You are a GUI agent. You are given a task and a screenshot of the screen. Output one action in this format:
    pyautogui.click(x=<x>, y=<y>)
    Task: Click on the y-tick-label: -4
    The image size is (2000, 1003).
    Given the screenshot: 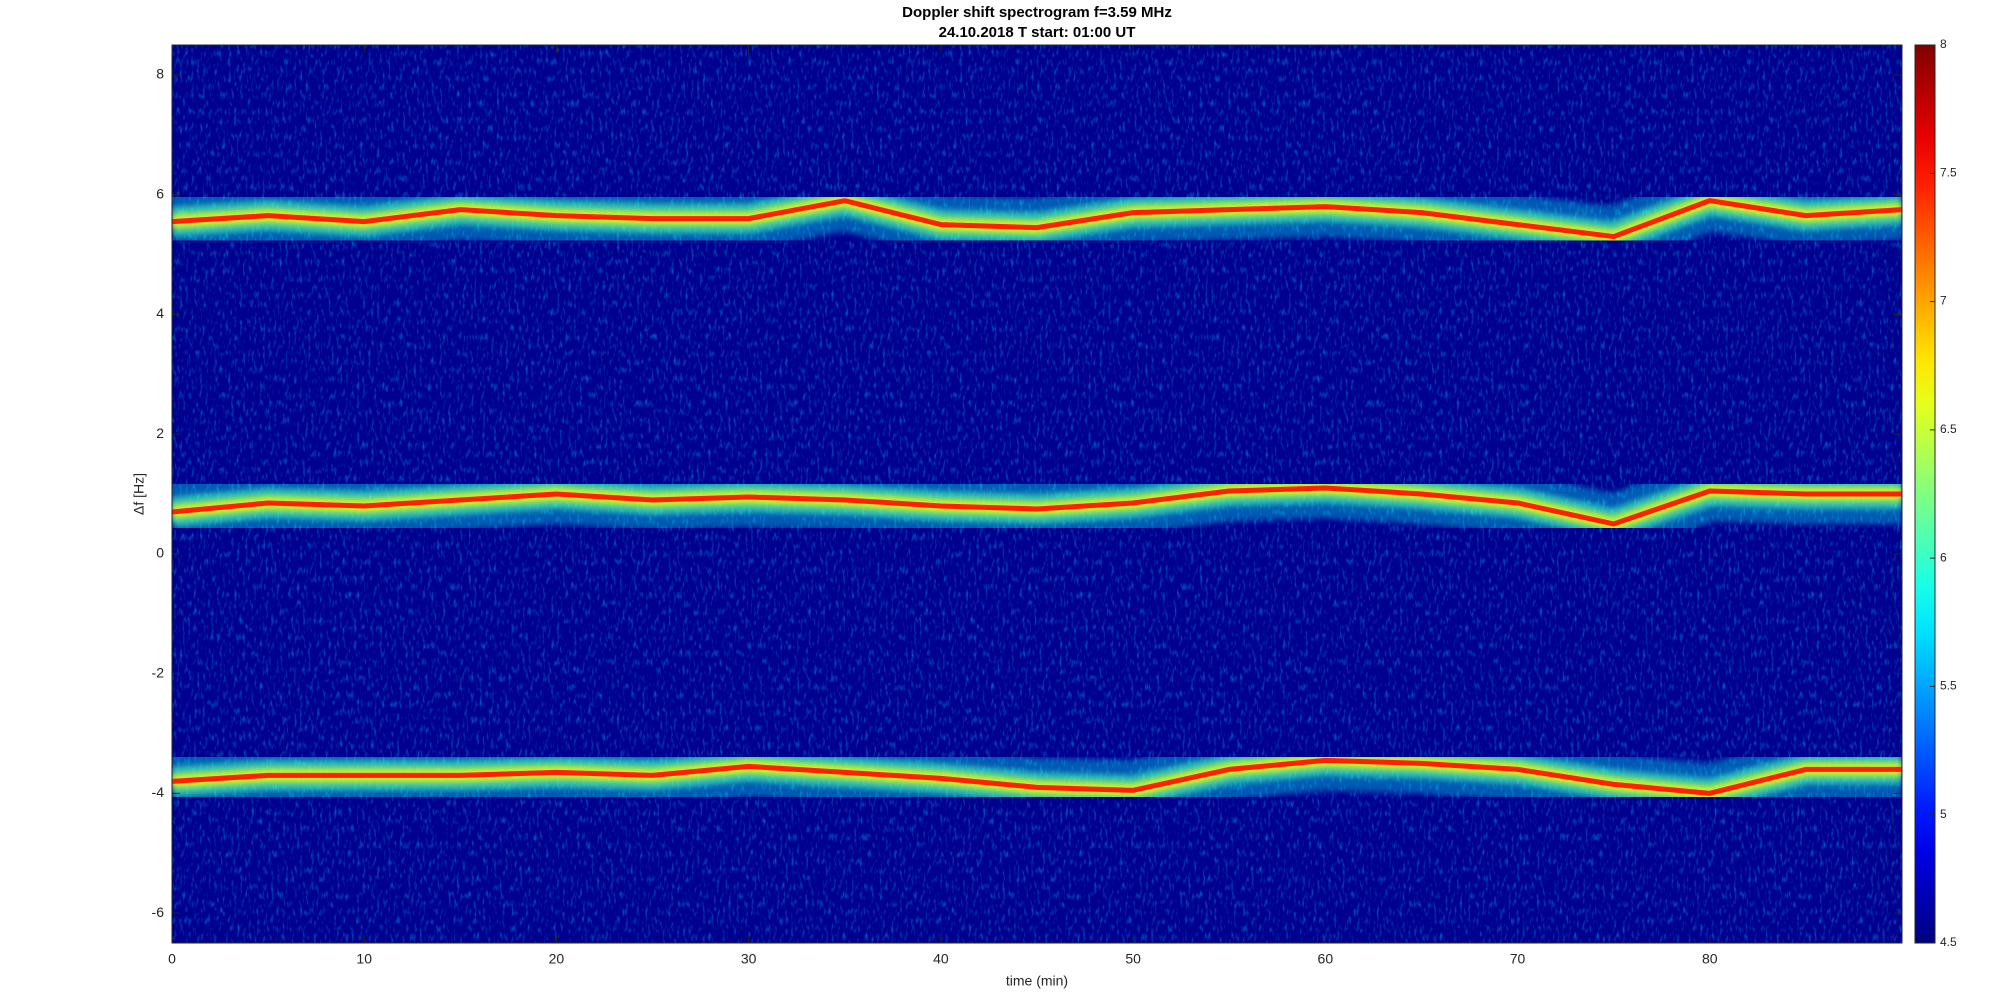 What is the action you would take?
    pyautogui.click(x=158, y=792)
    